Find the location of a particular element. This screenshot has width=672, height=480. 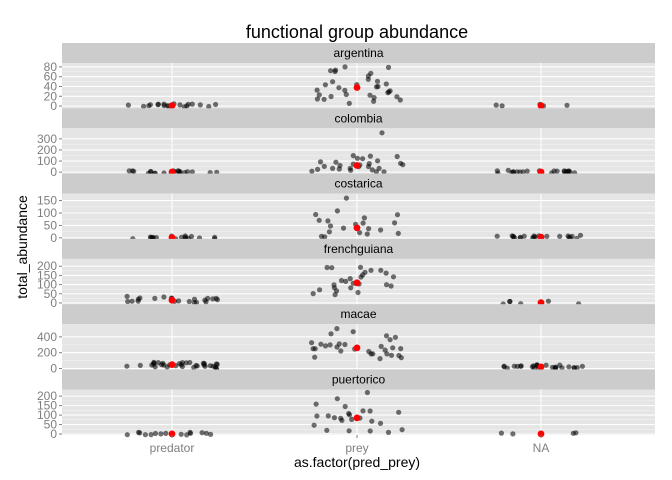

facet-strip-label: costarica is located at coordinates (358, 184).